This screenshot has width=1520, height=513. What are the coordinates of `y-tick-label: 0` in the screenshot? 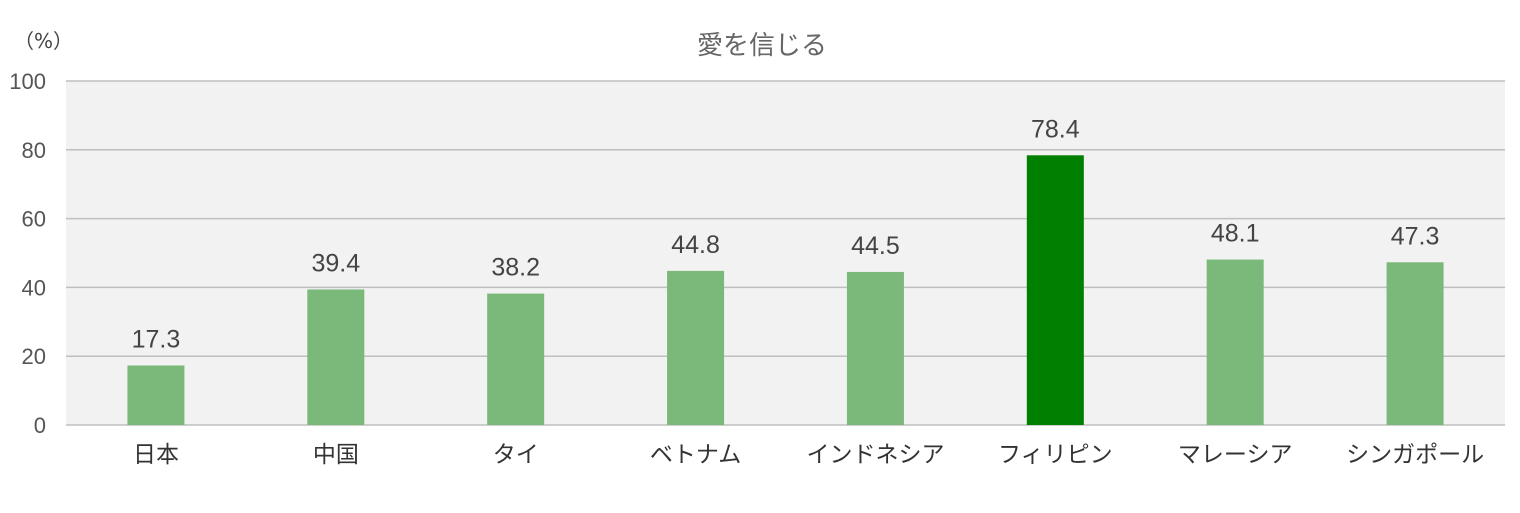 It's located at (40, 425).